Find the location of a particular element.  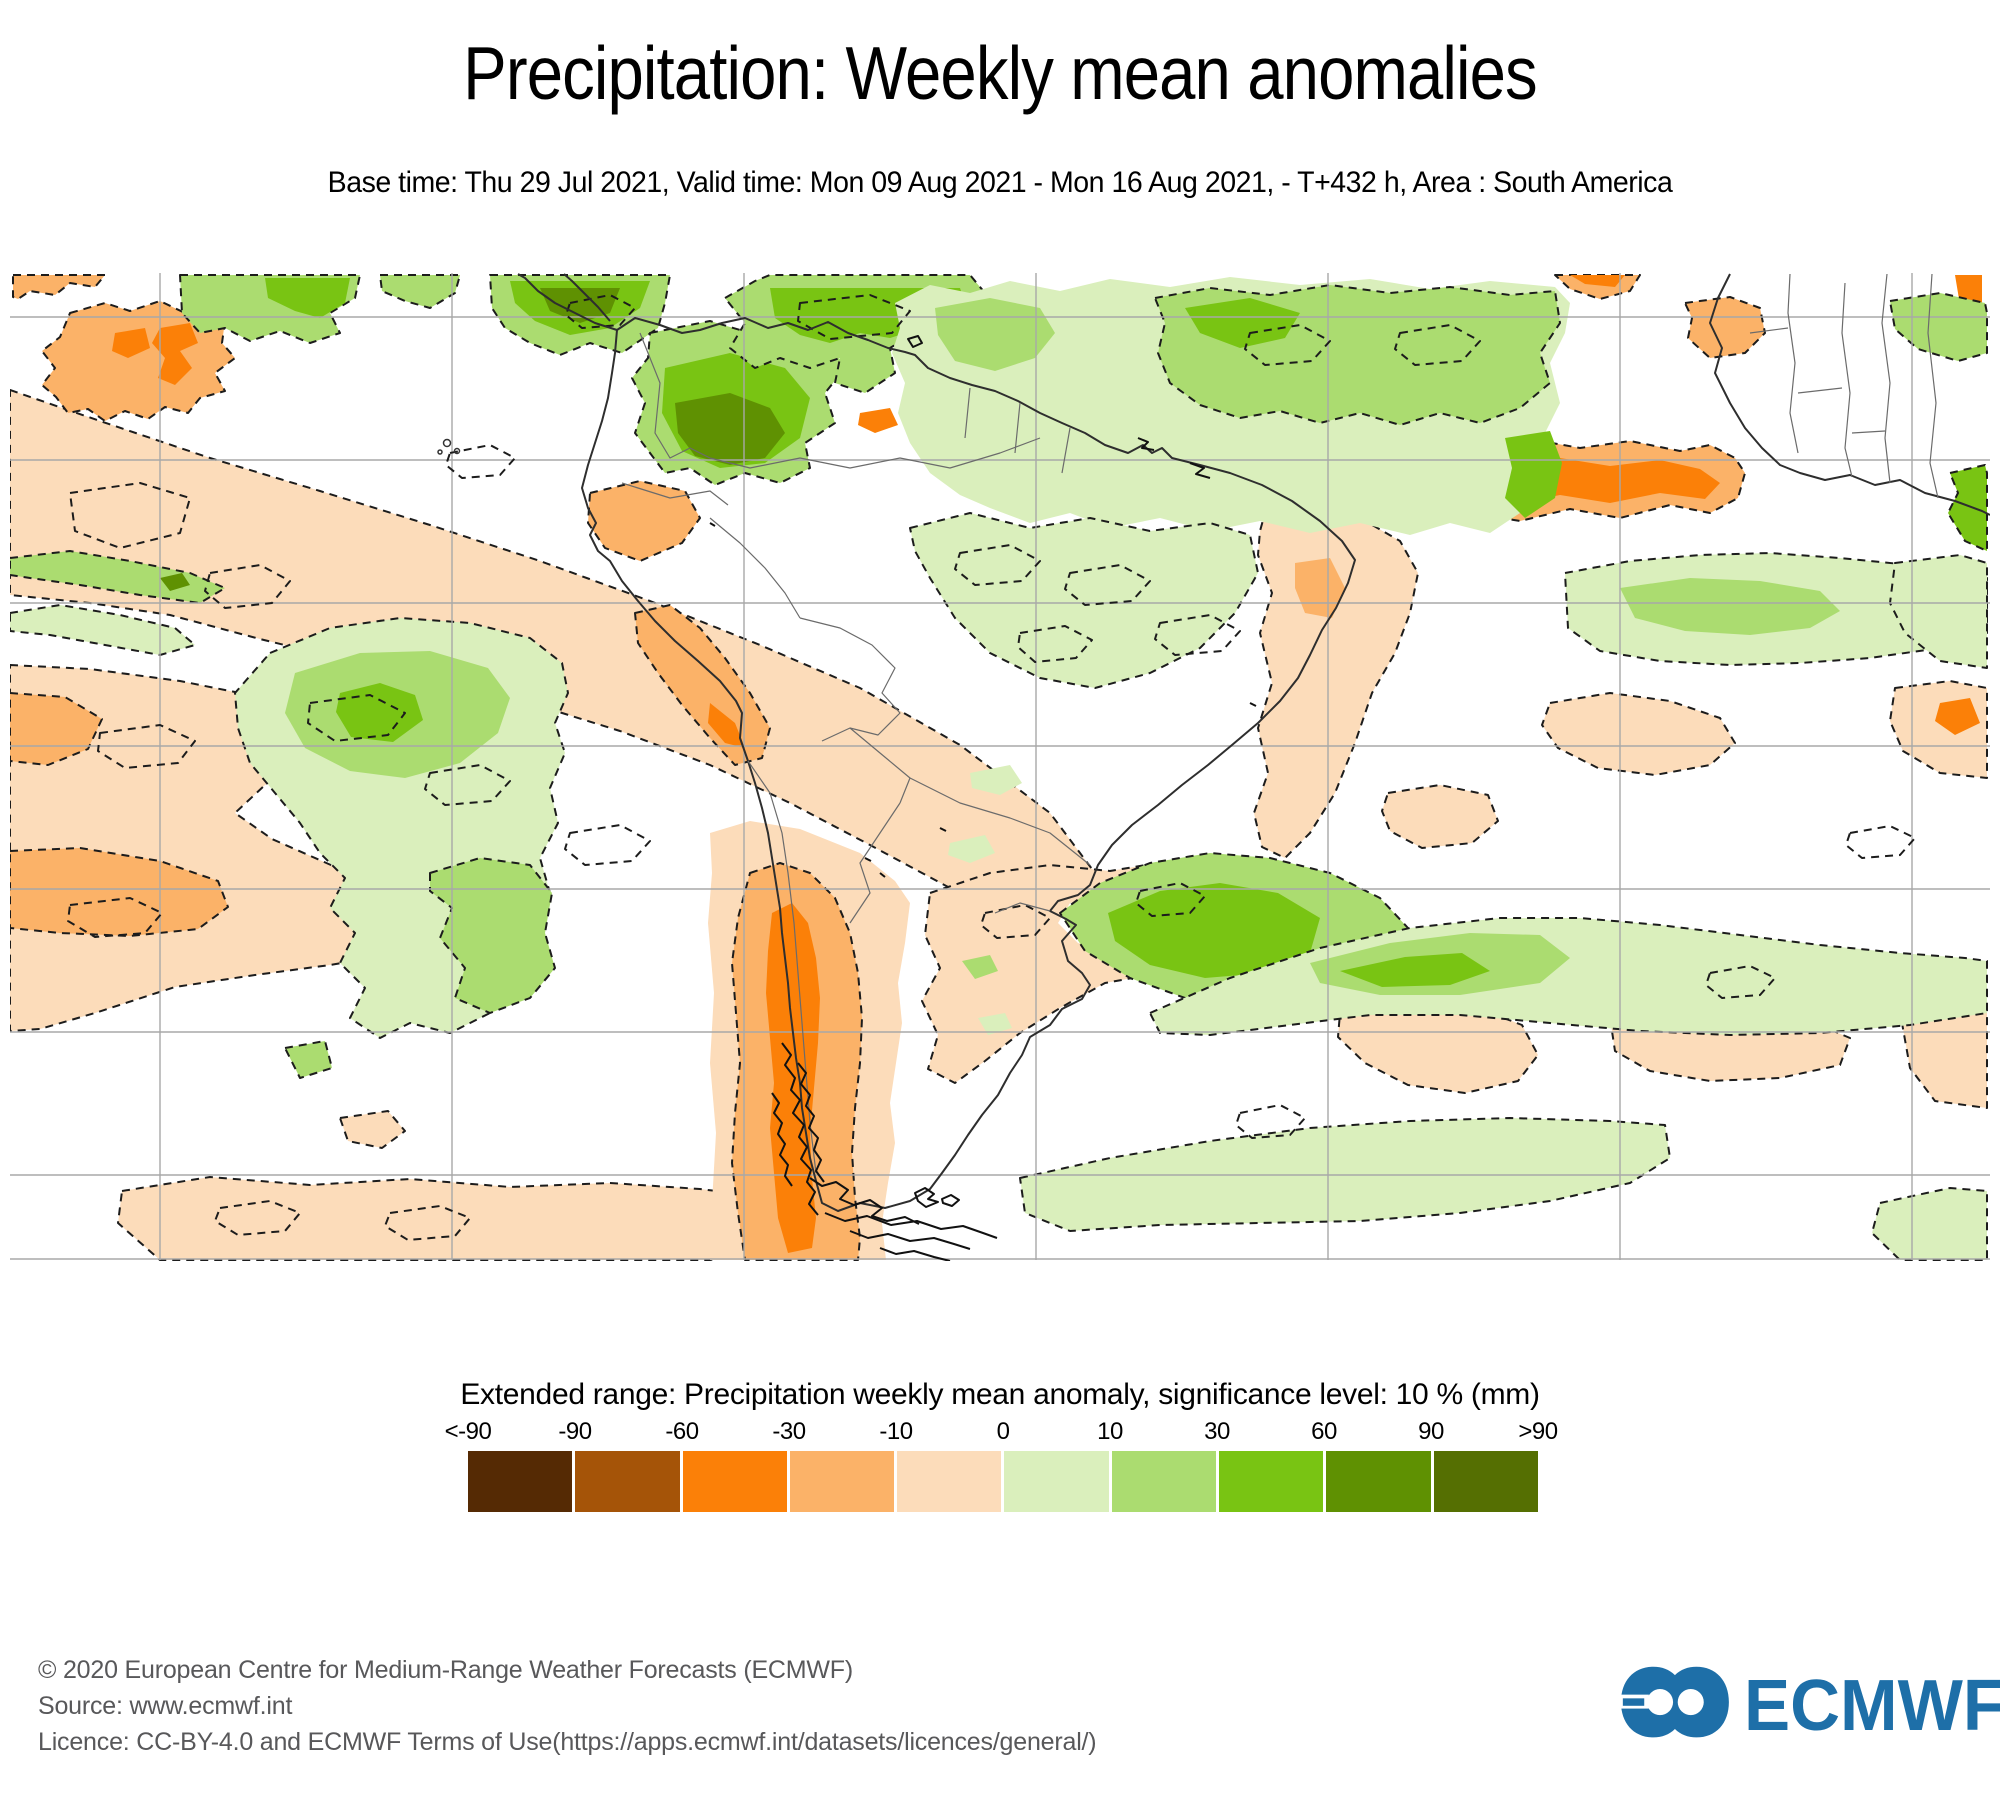

page-title: Precipitation: Weekly mean anomalies is located at coordinates (1000, 73).